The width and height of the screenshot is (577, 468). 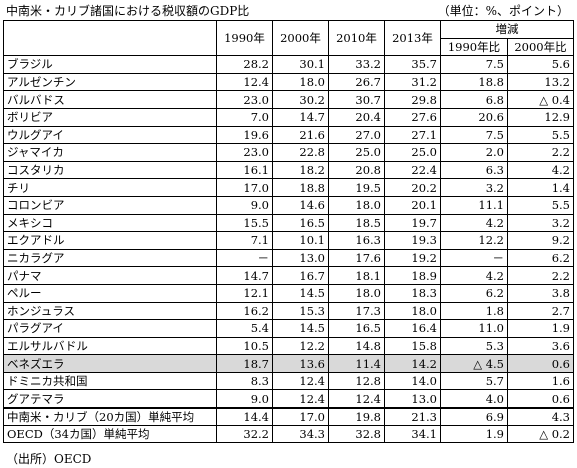 What do you see at coordinates (356, 311) in the screenshot?
I see `value-cell-v2010: 17.3` at bounding box center [356, 311].